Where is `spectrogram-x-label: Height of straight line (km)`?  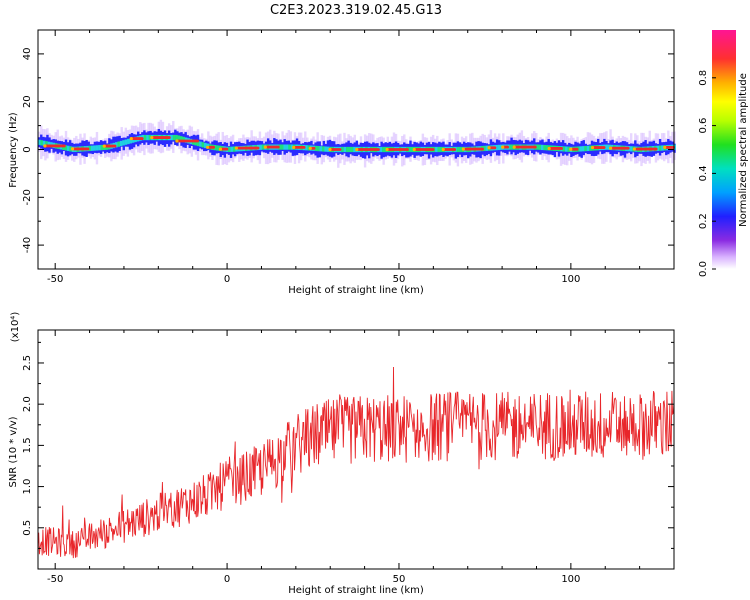 spectrogram-x-label: Height of straight line (km) is located at coordinates (356, 290).